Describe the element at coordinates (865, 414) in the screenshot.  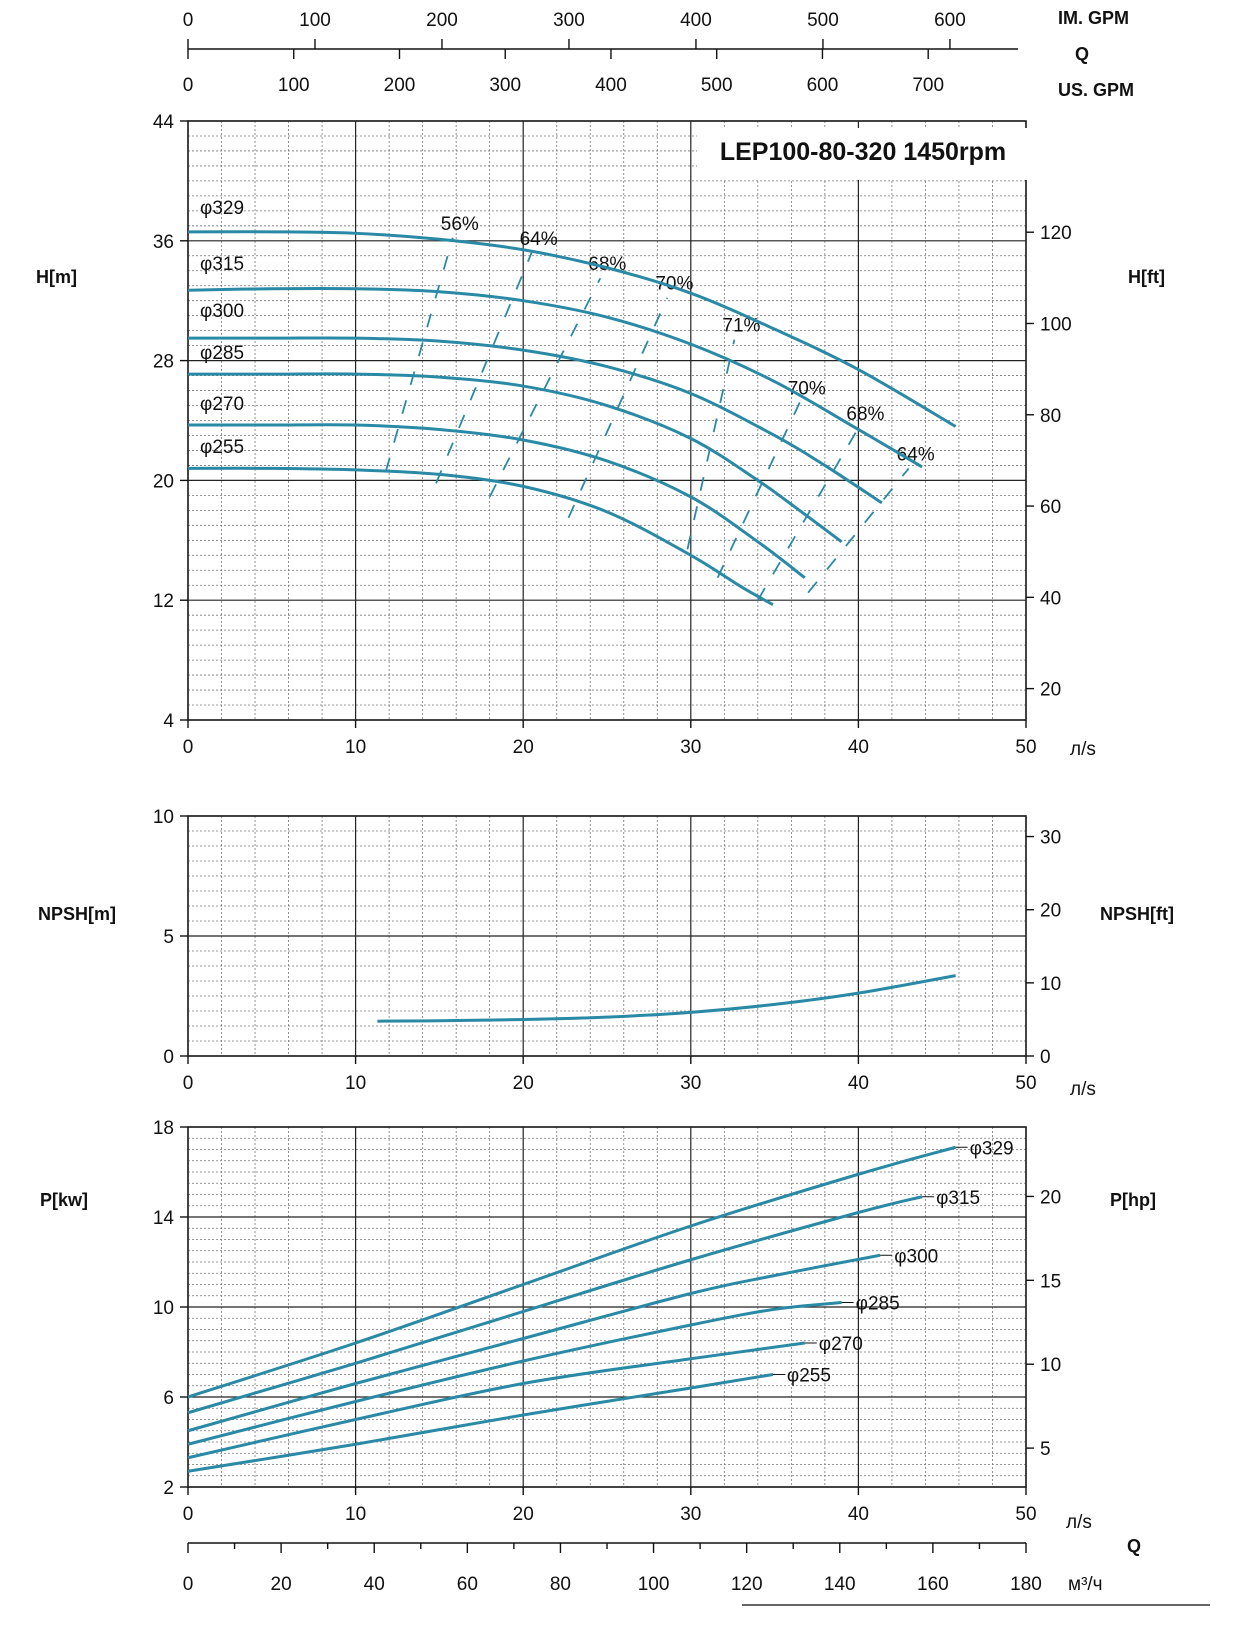
I see `efficiency-label: 68%` at that location.